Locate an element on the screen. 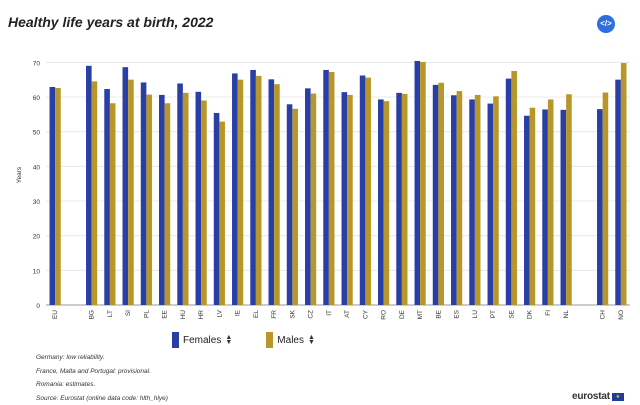 The height and width of the screenshot is (405, 640). x-tick-label: CZ is located at coordinates (311, 314).